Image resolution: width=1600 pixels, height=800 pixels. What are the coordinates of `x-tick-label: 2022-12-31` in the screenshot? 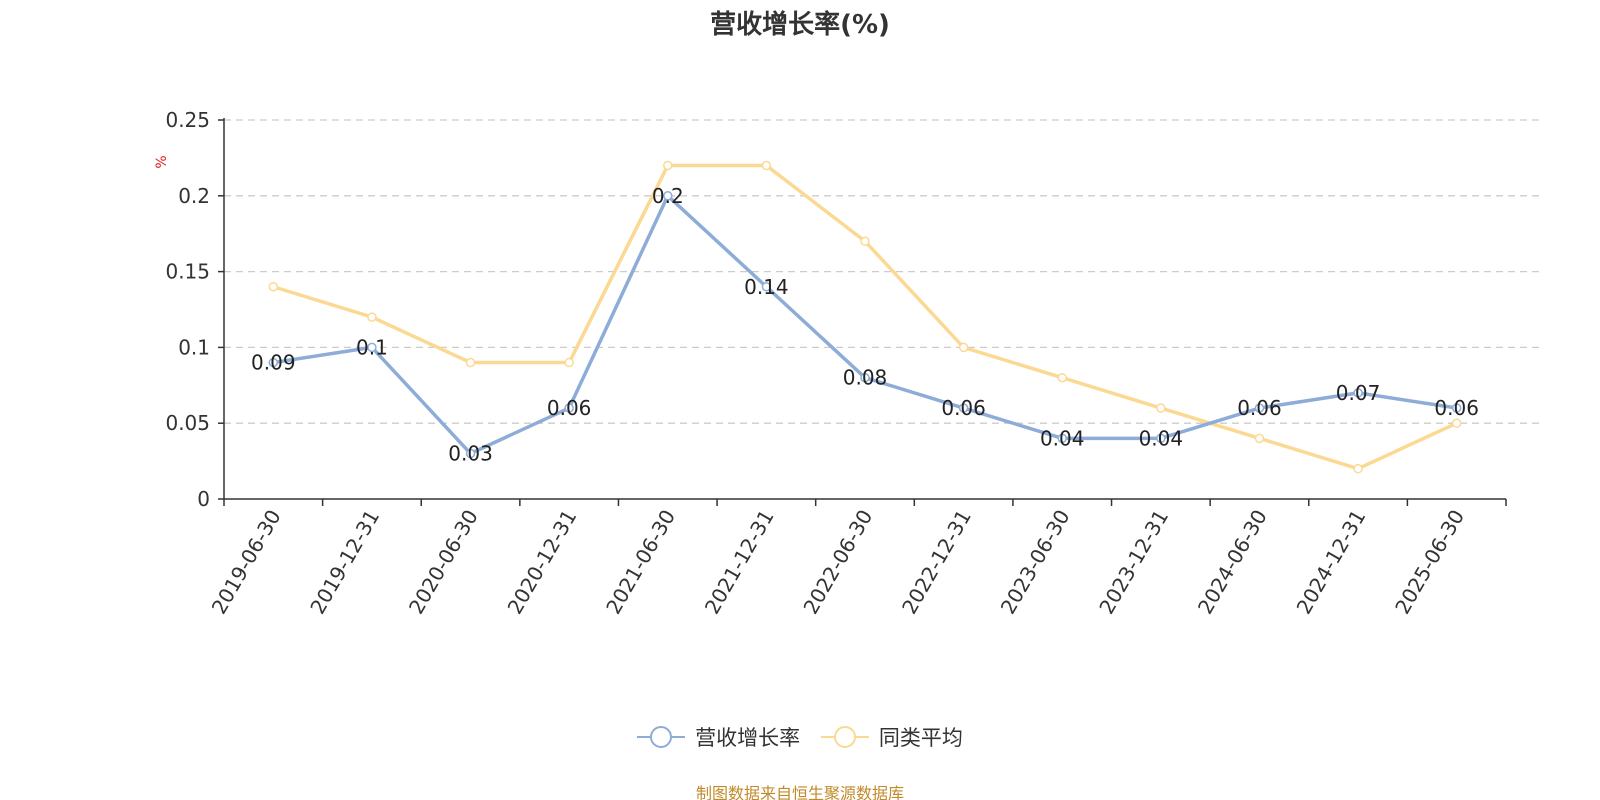 It's located at (936, 562).